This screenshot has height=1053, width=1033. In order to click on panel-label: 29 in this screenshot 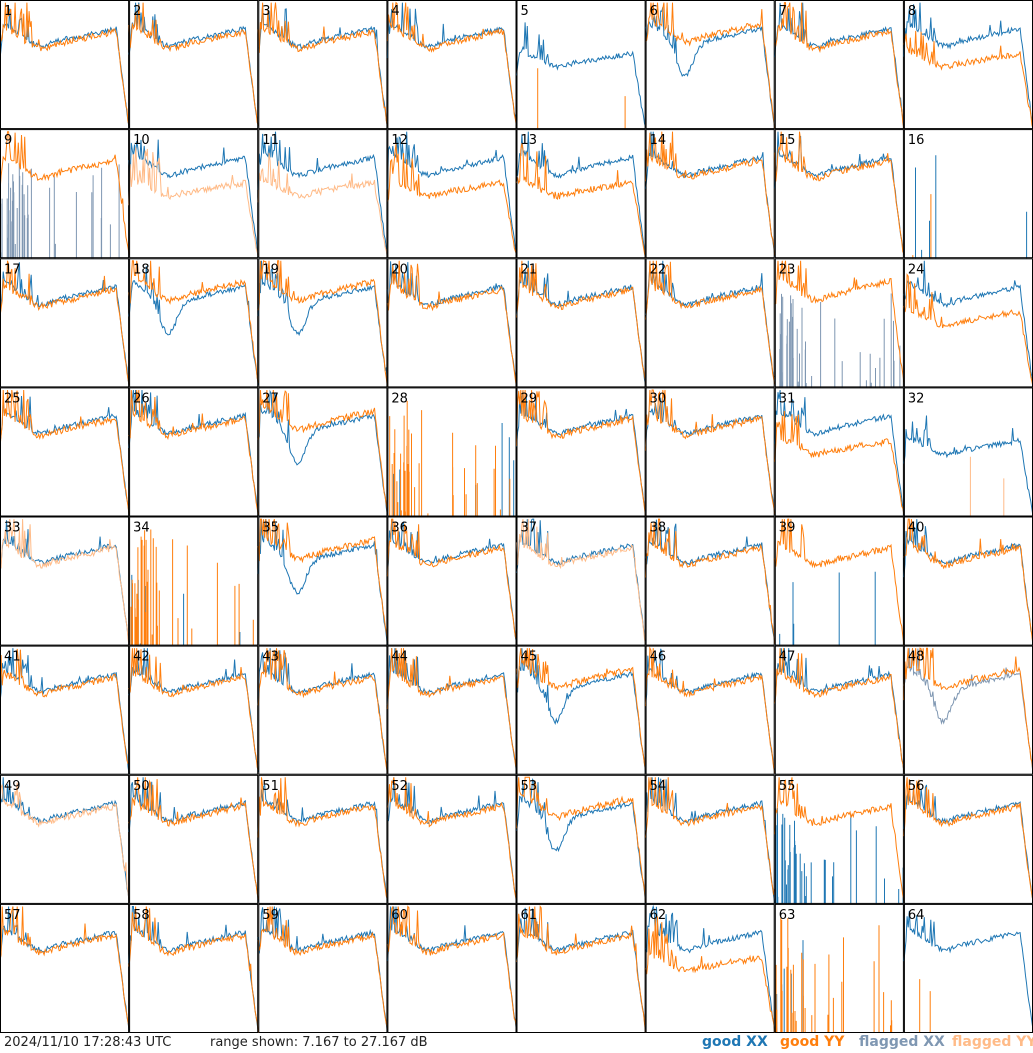, I will do `click(529, 398)`.